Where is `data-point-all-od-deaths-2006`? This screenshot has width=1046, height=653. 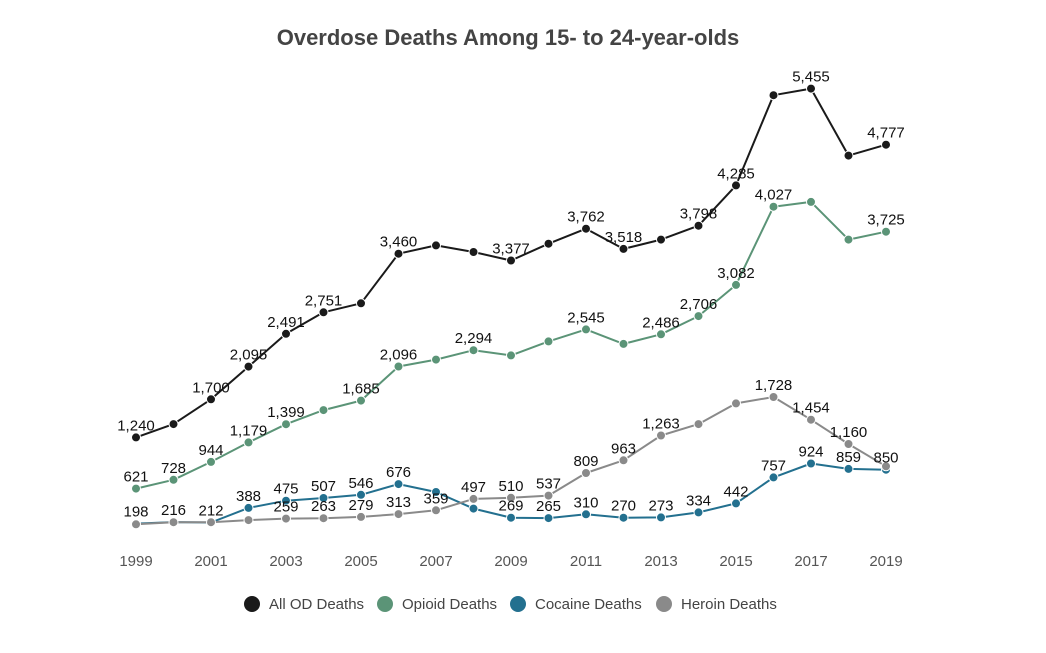
data-point-all-od-deaths-2006 is located at coordinates (398, 253).